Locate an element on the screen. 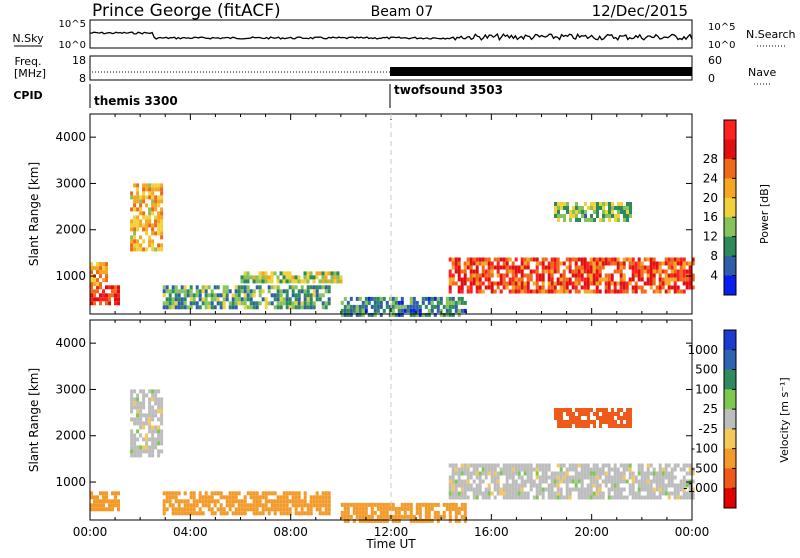  freq-tick-high: 18 is located at coordinates (79, 60).